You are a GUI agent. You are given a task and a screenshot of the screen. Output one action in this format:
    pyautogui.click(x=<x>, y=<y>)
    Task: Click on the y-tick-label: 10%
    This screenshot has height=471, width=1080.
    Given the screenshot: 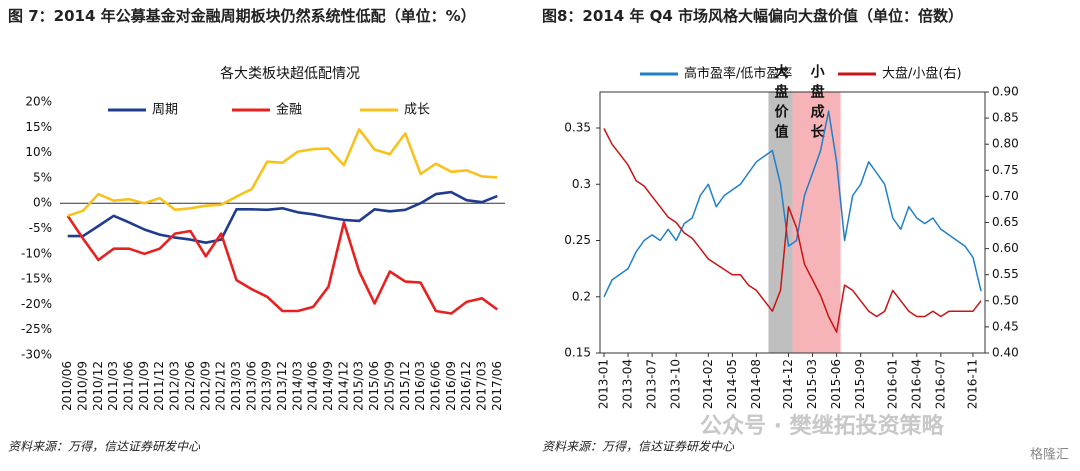 What is the action you would take?
    pyautogui.click(x=38, y=152)
    